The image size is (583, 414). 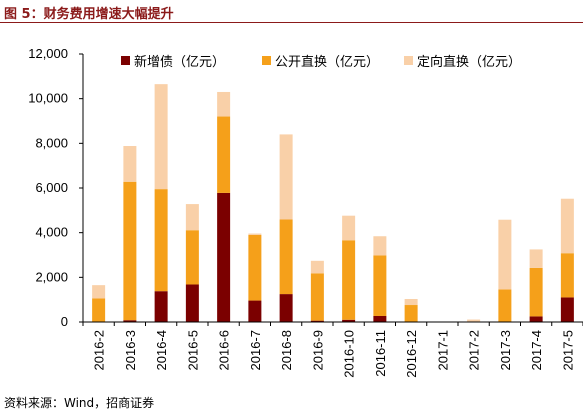 I want to click on figure-title: 图 5：财务费用增速大幅提升, so click(x=89, y=14).